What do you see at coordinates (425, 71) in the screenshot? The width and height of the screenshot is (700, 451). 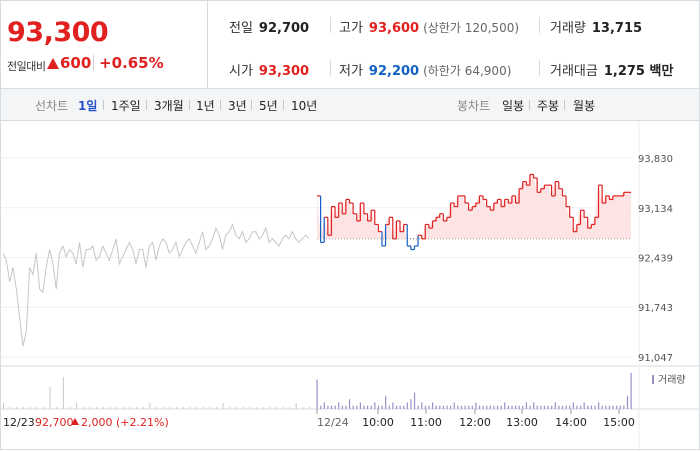 I see `stat-low: 저가 92,200 (하한가 64,900)` at bounding box center [425, 71].